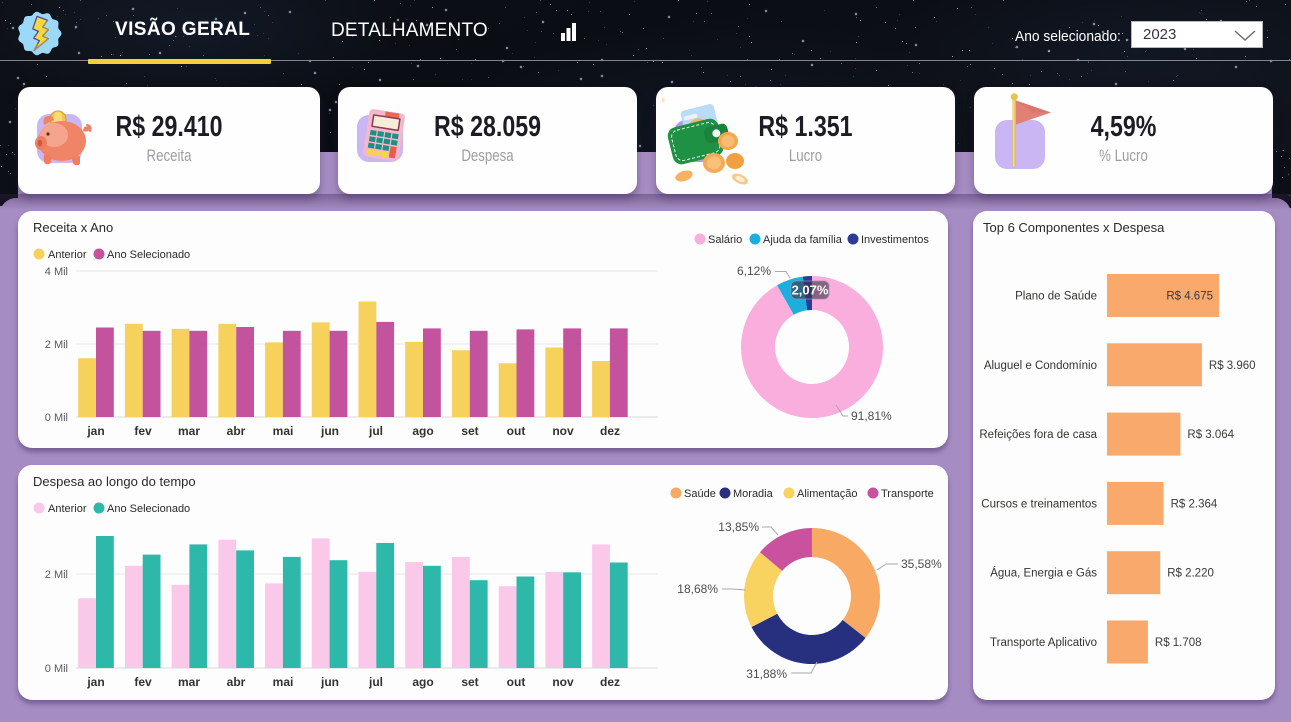 This screenshot has width=1291, height=722. I want to click on svg-text: Cursos e treinamentos, so click(1039, 504).